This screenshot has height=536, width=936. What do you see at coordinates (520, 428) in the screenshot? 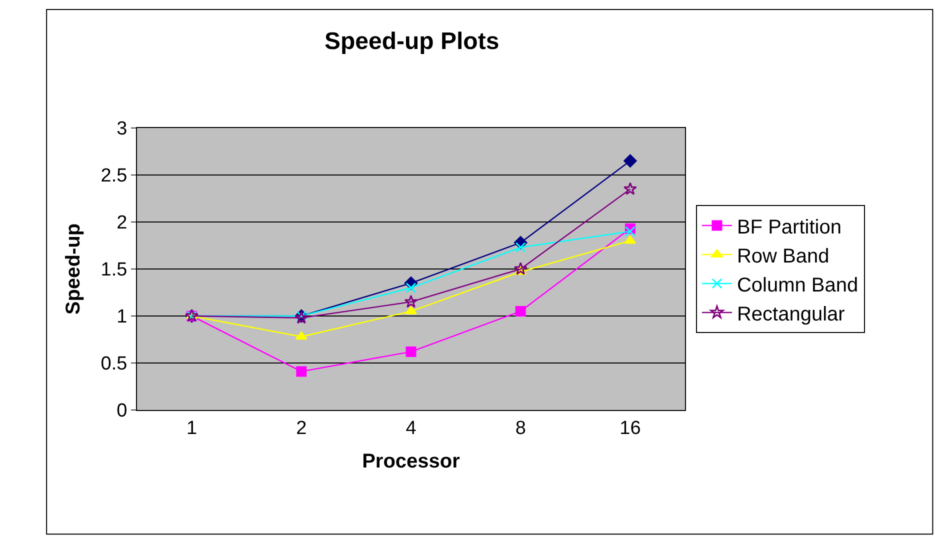
I see `x-tick-label: 8` at bounding box center [520, 428].